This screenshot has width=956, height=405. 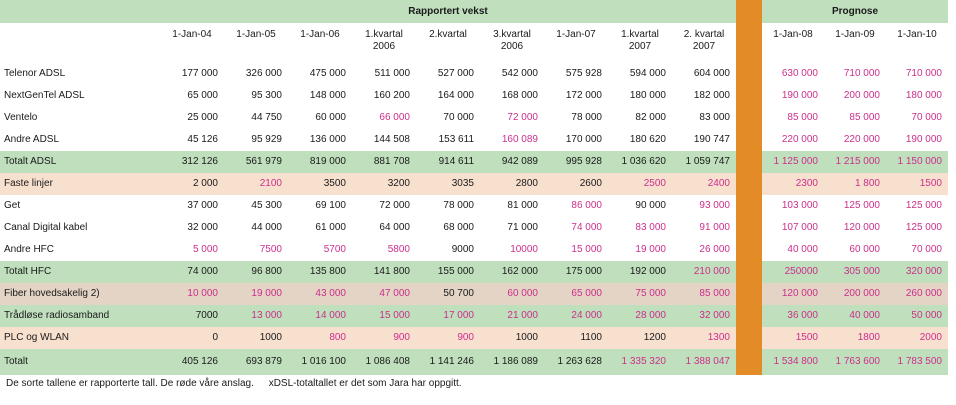 What do you see at coordinates (650, 117) in the screenshot?
I see `reported-value: 82 000` at bounding box center [650, 117].